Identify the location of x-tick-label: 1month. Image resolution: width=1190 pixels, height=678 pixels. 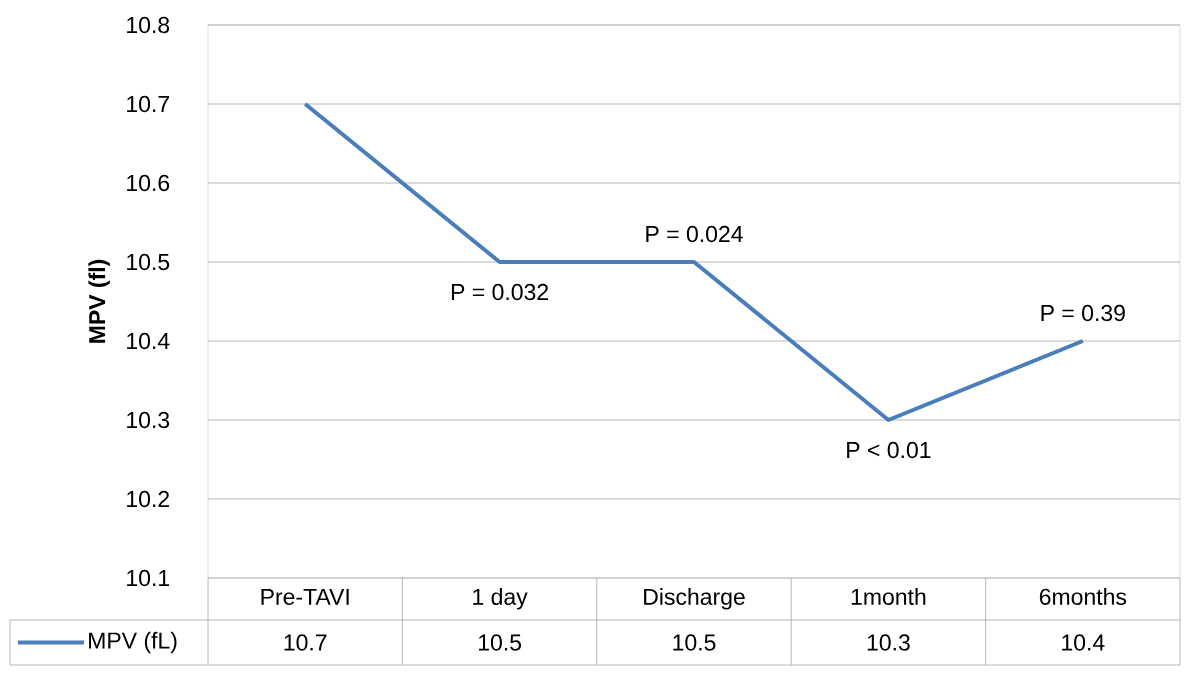
(888, 596).